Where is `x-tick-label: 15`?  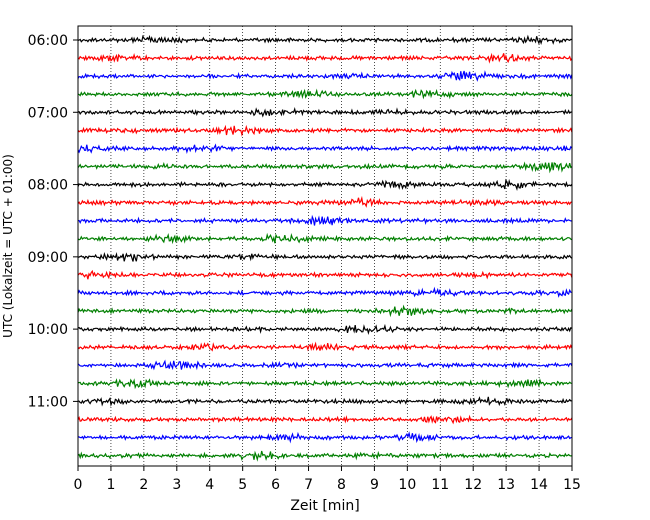
x-tick-label: 15 is located at coordinates (572, 485).